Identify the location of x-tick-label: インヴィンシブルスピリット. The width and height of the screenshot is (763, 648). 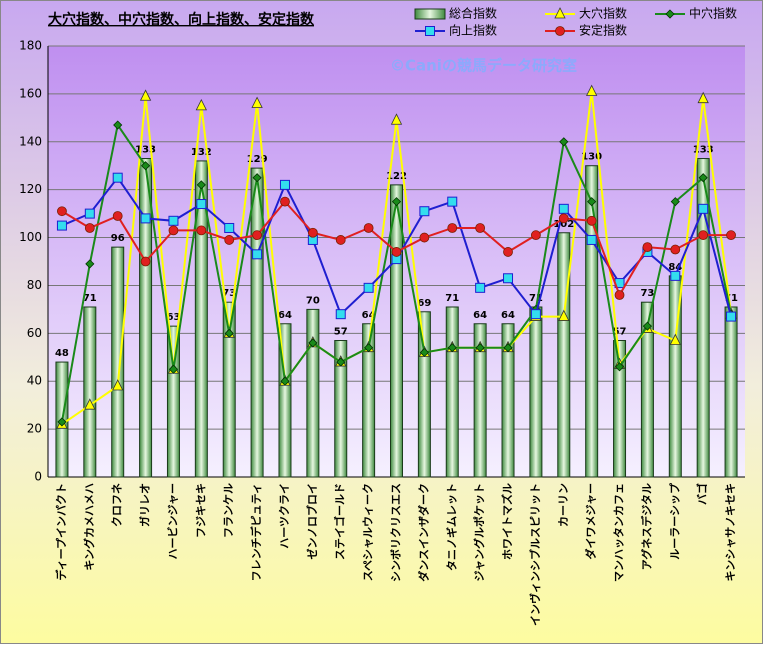
(535, 554).